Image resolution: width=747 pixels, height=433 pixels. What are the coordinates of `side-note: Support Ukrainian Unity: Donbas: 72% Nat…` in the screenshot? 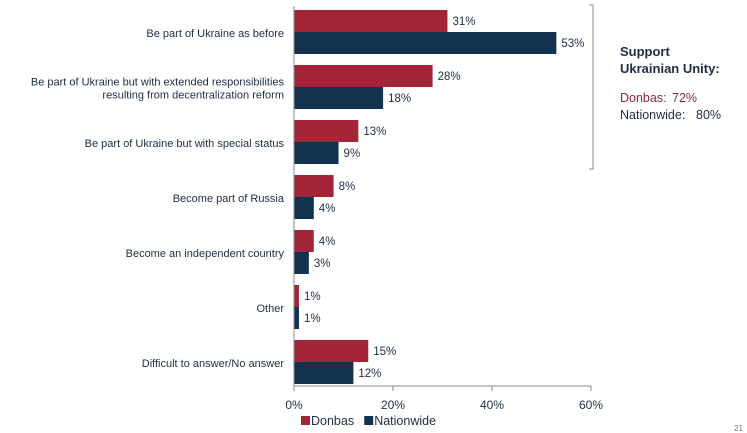 It's located at (670, 83).